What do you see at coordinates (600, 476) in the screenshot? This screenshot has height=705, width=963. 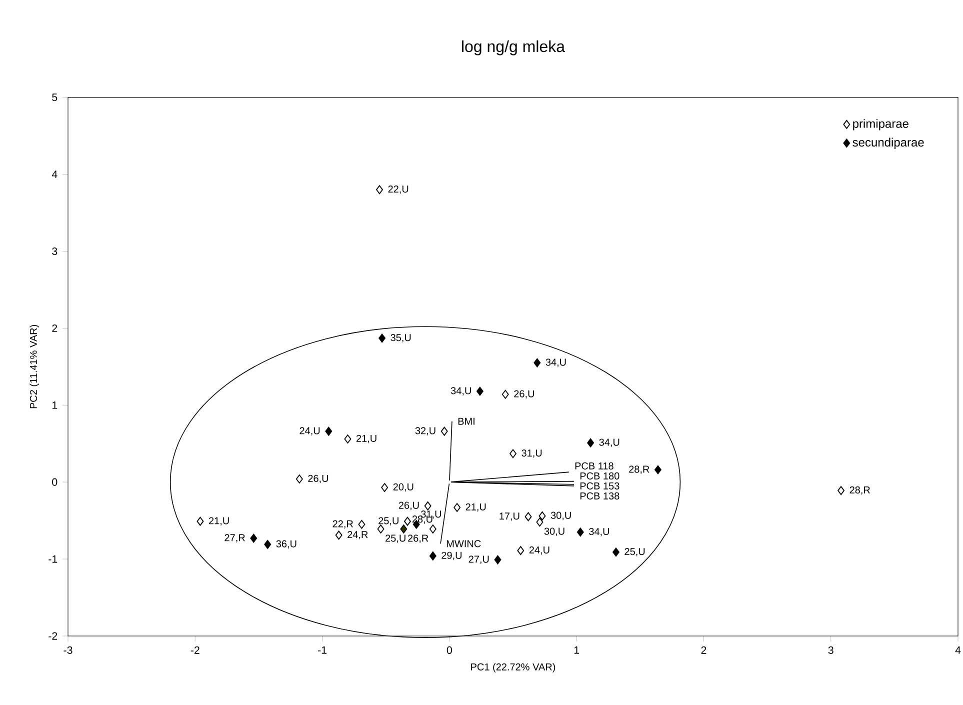 I see `series-label: PCB 180` at bounding box center [600, 476].